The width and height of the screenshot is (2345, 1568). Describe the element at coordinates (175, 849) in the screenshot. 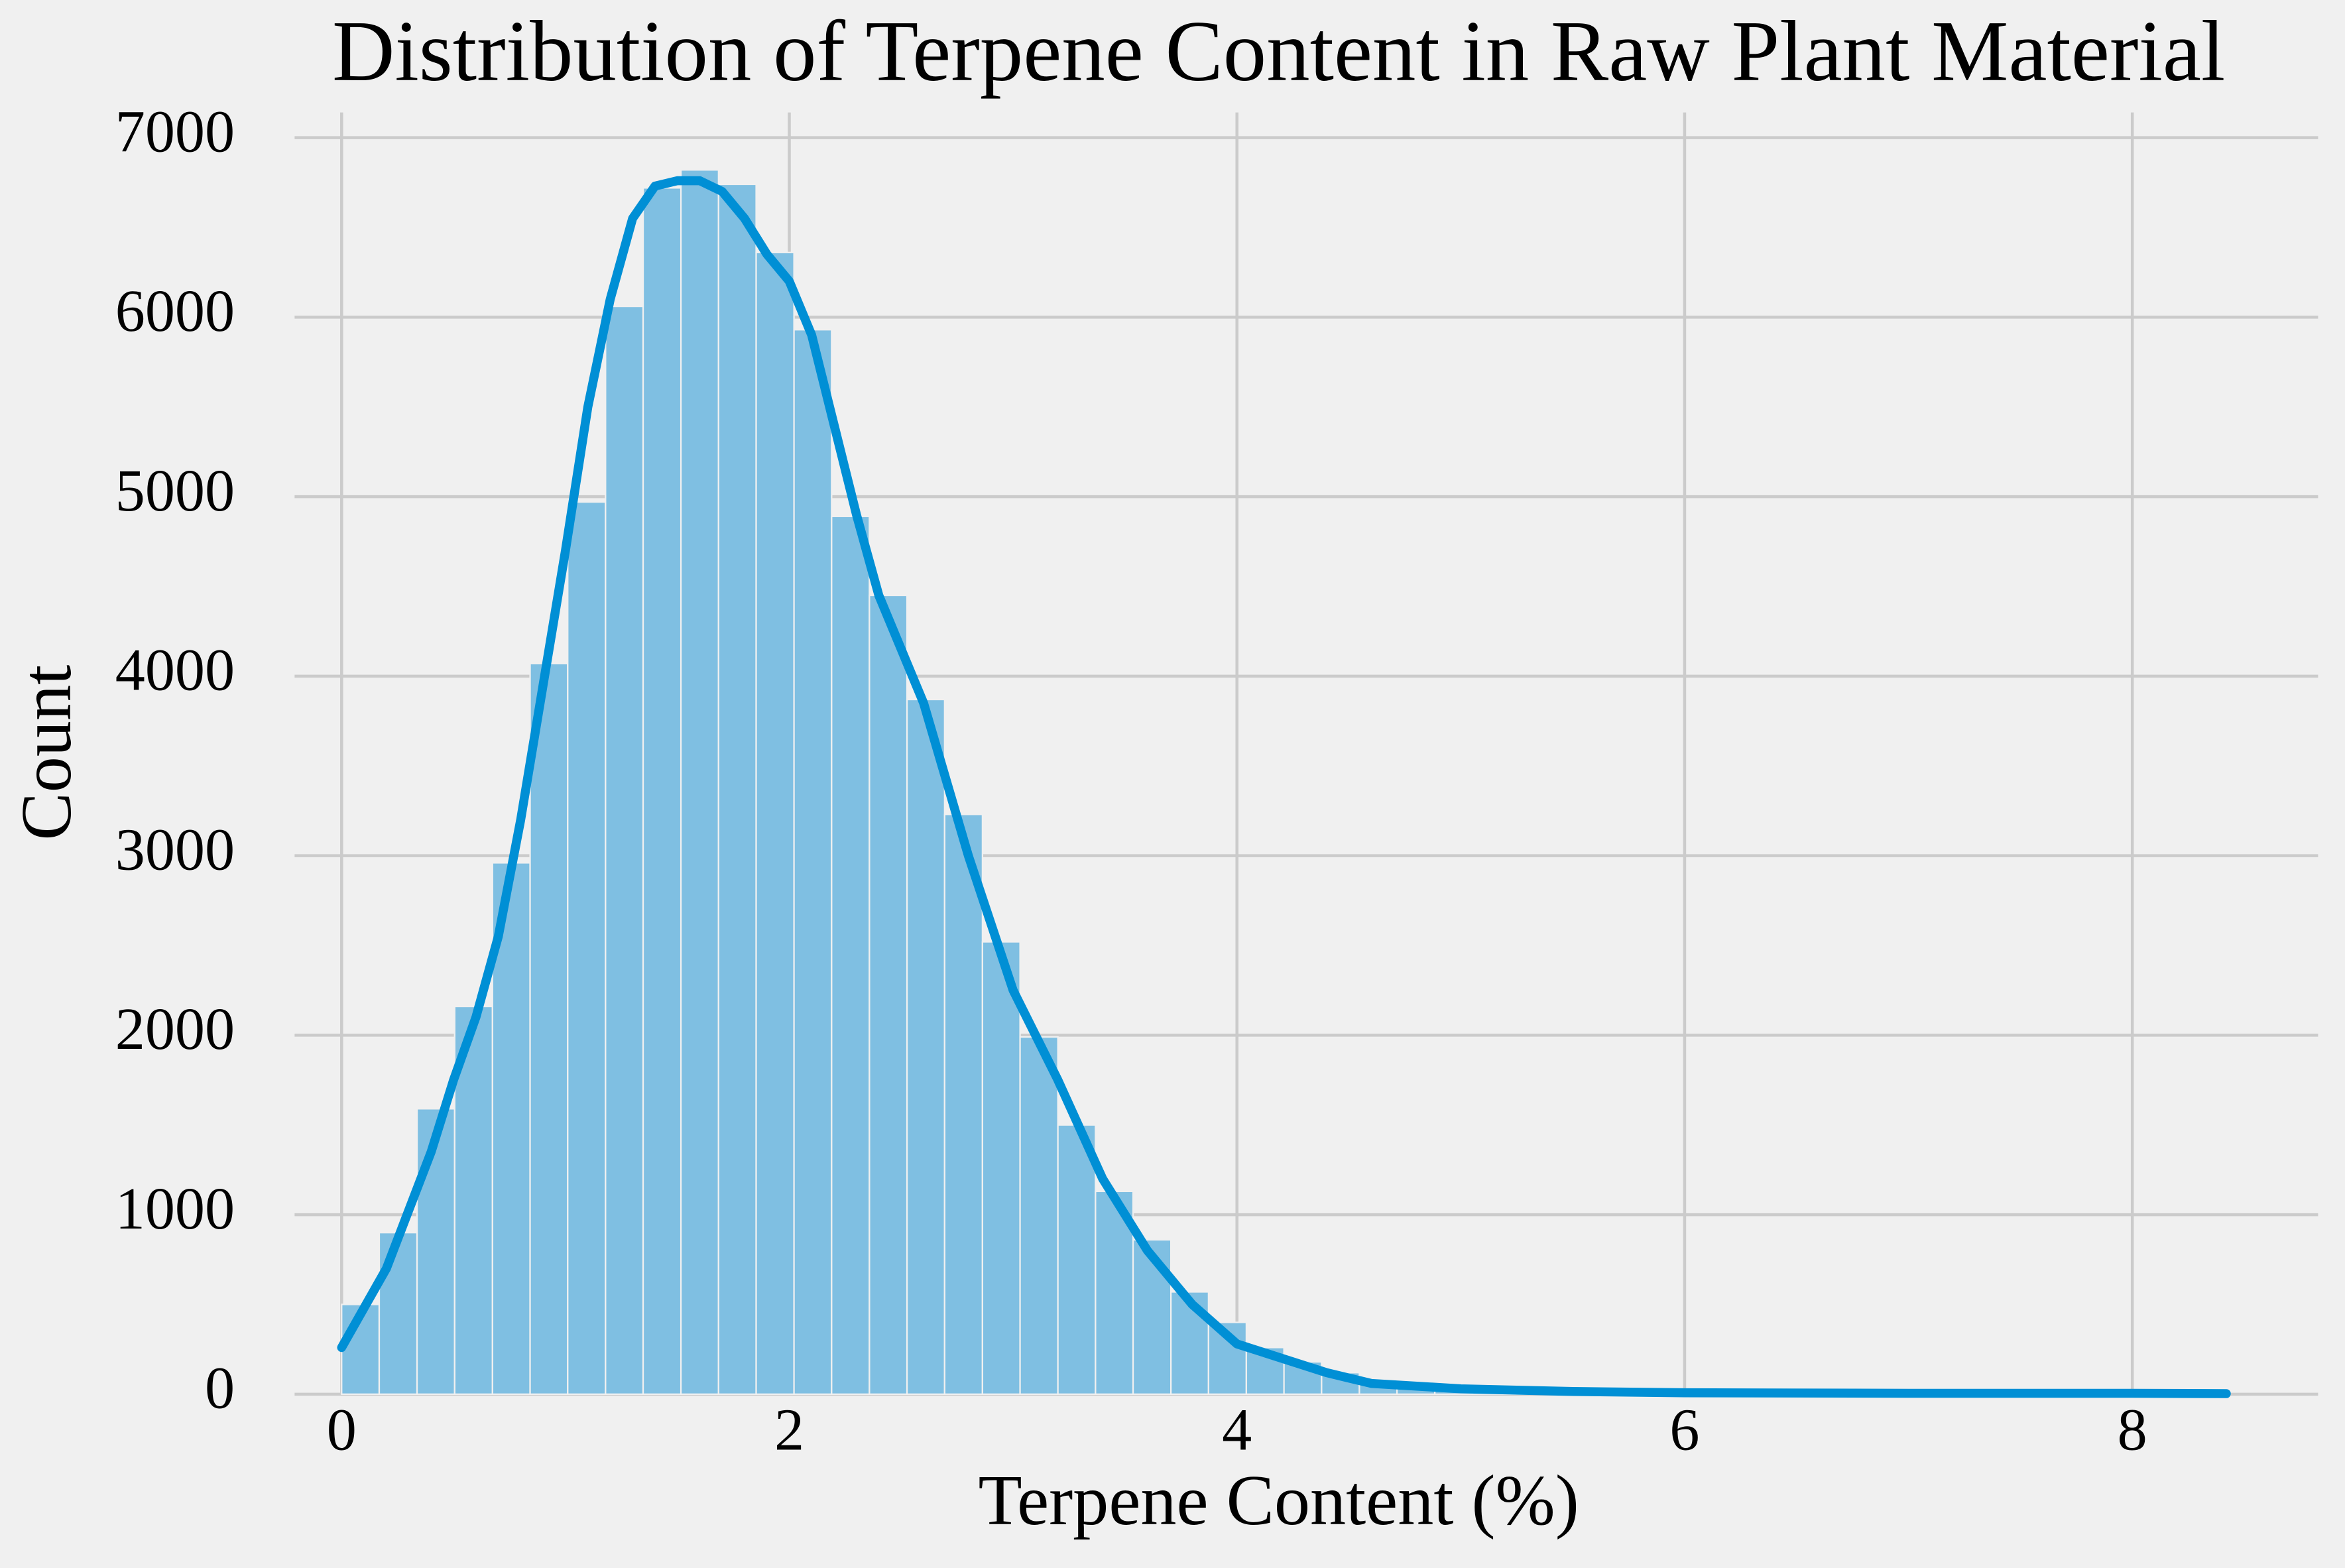

I see `y-tick-label: 3000` at that location.